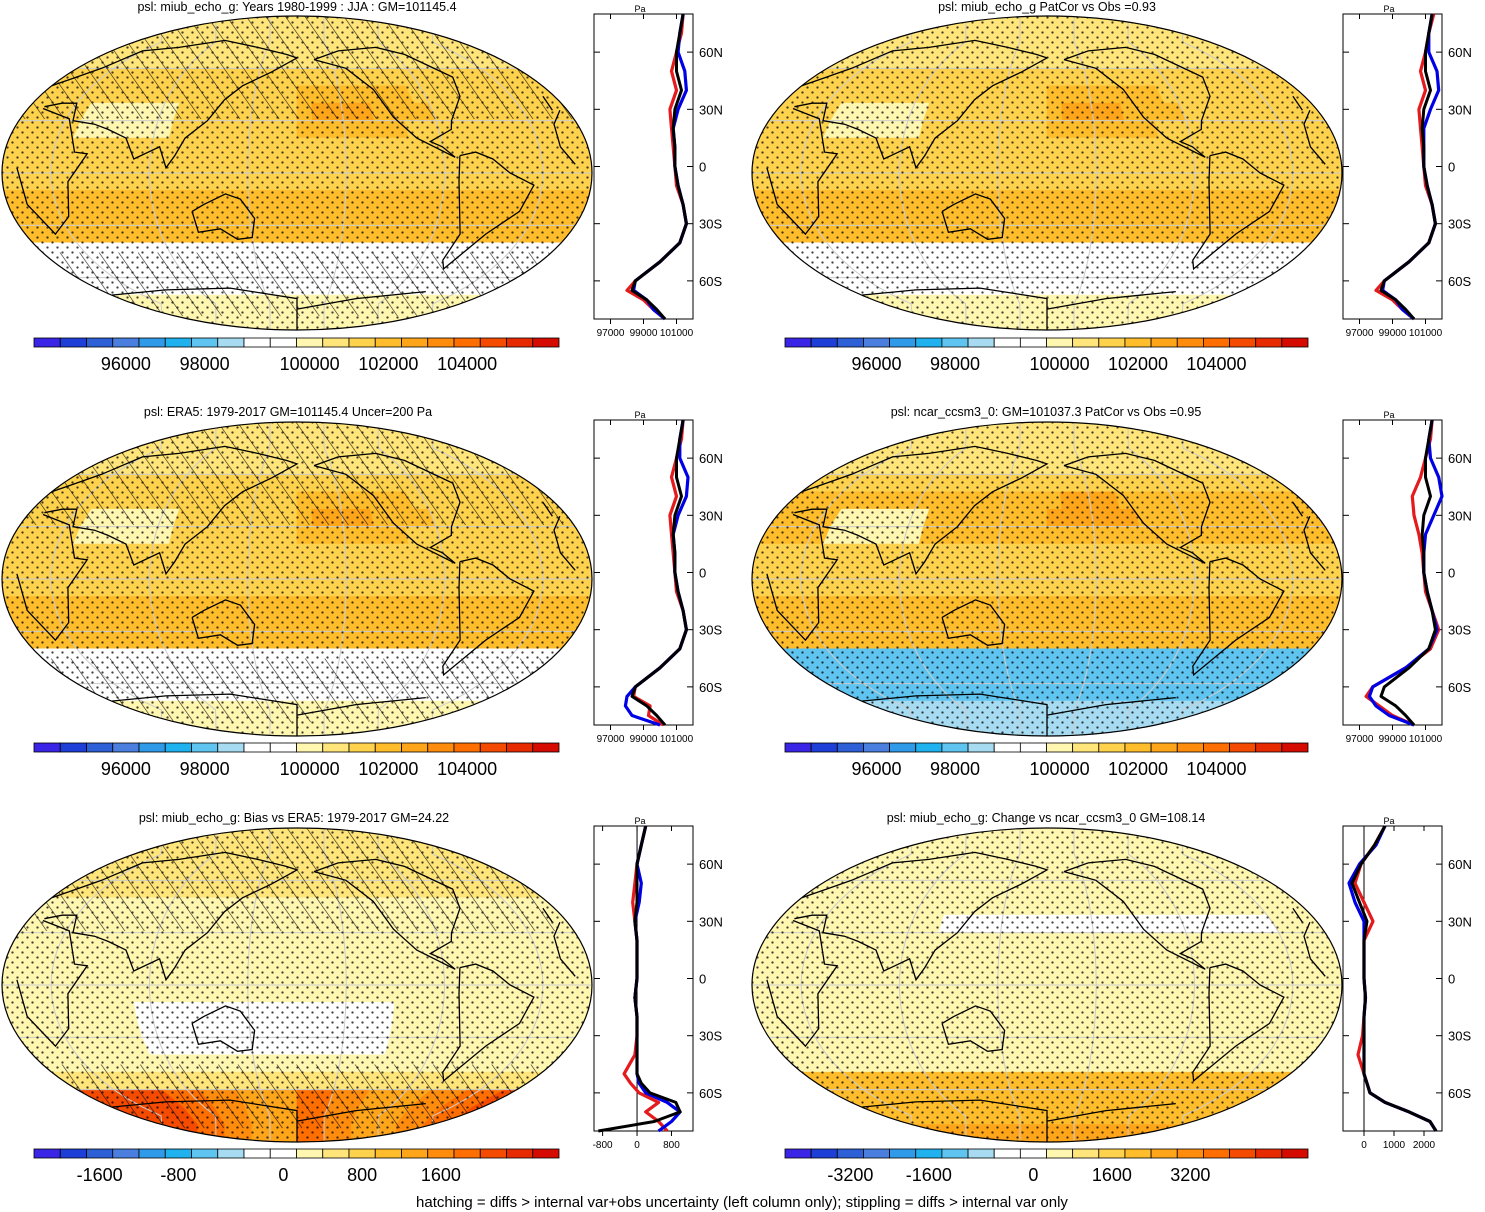 This screenshot has height=1212, width=1485. I want to click on colorbar: -1600 -800 0 800 1600, so click(296, 1166).